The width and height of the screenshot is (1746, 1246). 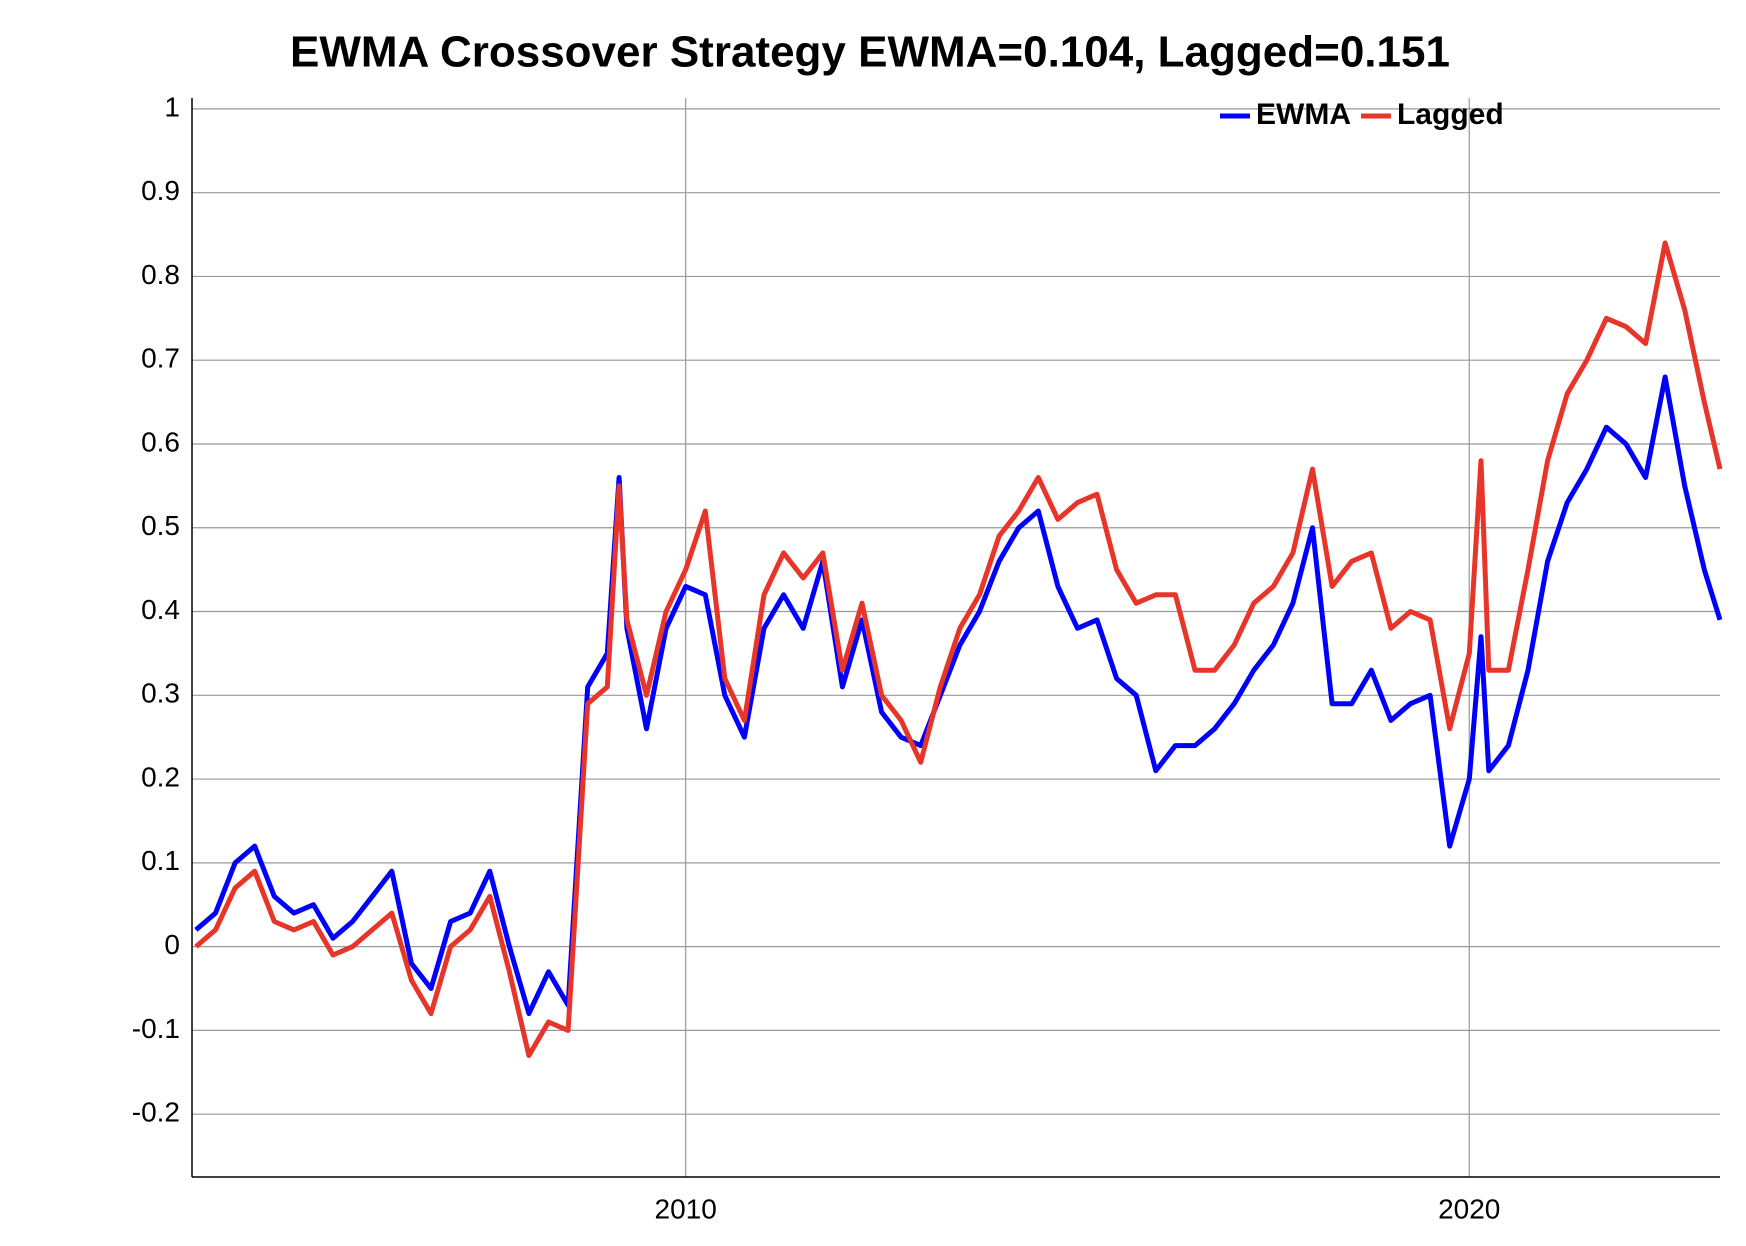 I want to click on y-tick-label: -0.2, so click(x=156, y=1112).